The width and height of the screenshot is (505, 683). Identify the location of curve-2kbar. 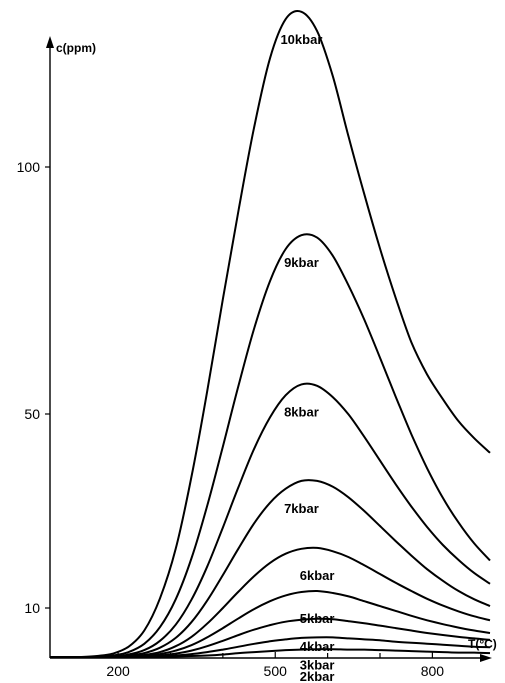
(270, 653).